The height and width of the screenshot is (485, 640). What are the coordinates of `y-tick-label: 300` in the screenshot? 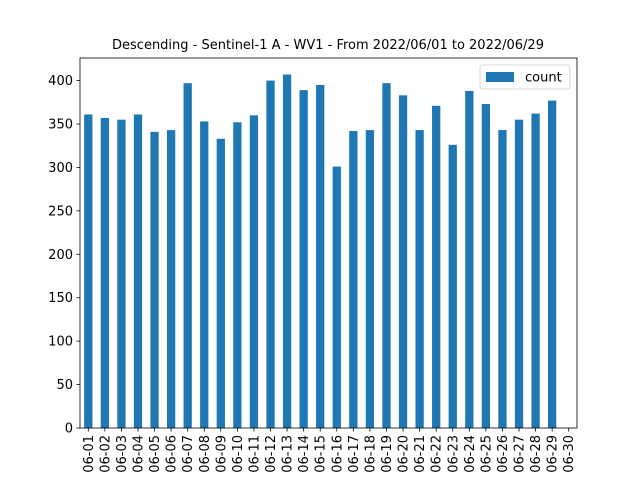 It's located at (60, 168).